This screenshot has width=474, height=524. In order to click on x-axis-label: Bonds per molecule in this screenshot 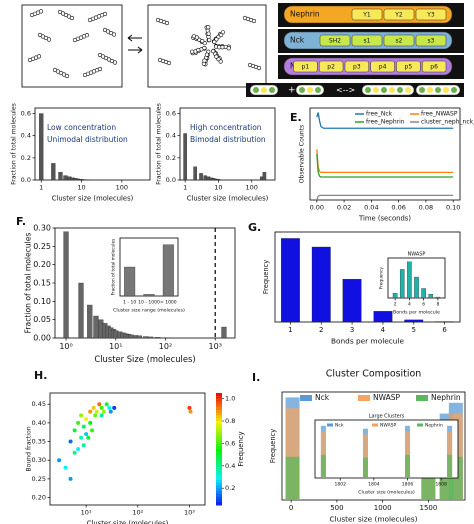, I will do `click(416, 312)`.